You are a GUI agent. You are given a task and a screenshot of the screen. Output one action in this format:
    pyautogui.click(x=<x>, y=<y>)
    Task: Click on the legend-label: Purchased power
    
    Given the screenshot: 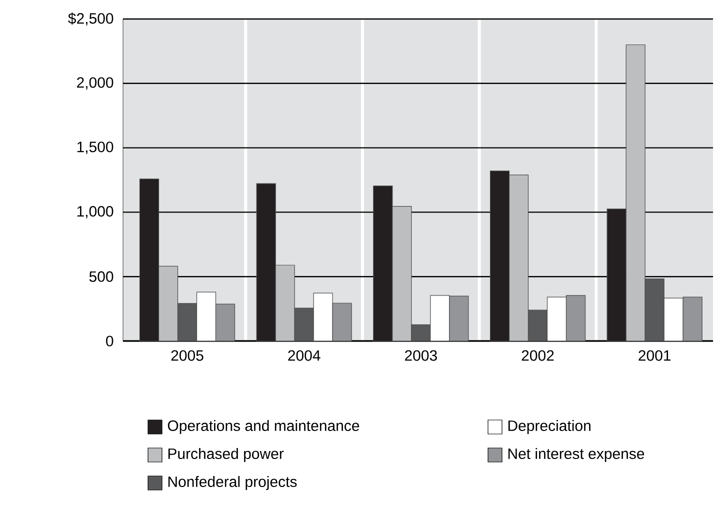 What is the action you would take?
    pyautogui.click(x=226, y=455)
    